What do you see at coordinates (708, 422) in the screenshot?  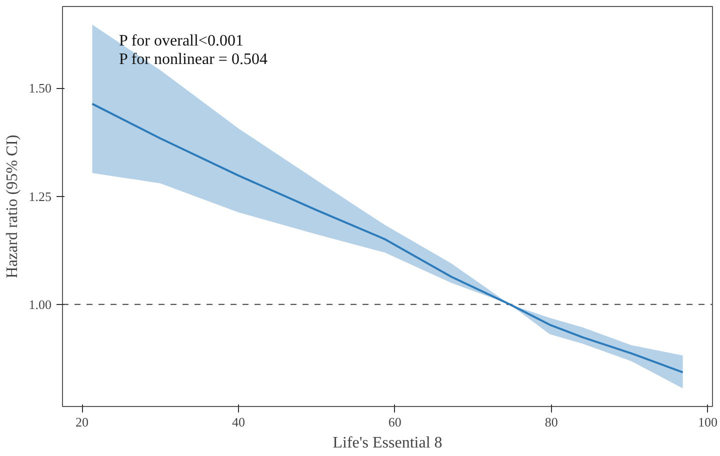 I see `x-tick-label: 100` at bounding box center [708, 422].